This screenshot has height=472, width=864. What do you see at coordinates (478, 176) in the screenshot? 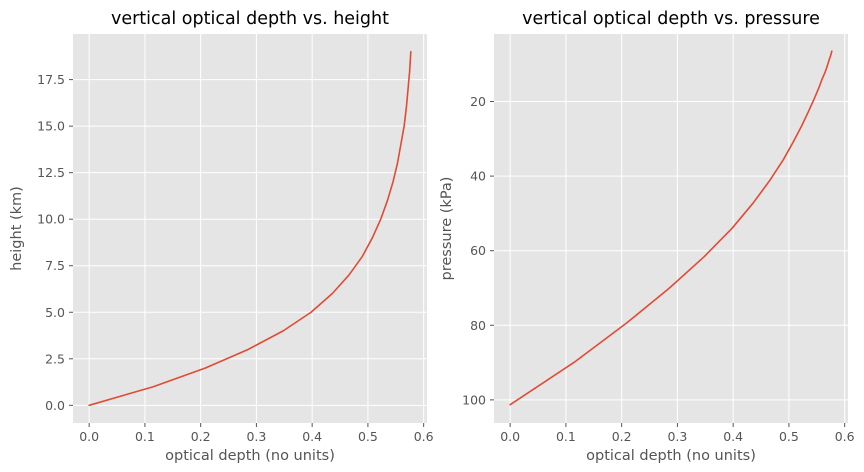
I see `pressure-ytick-label: 40` at bounding box center [478, 176].